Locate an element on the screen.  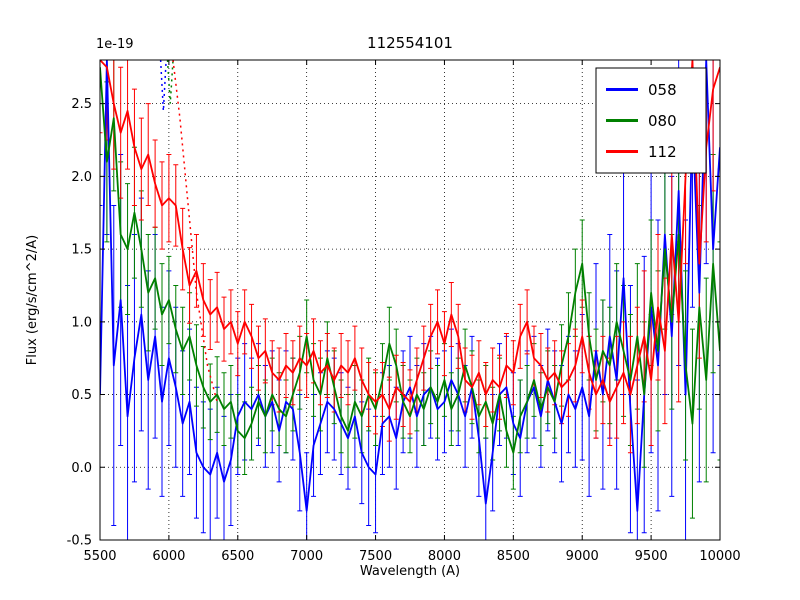
legend-label-080: 080 is located at coordinates (662, 121).